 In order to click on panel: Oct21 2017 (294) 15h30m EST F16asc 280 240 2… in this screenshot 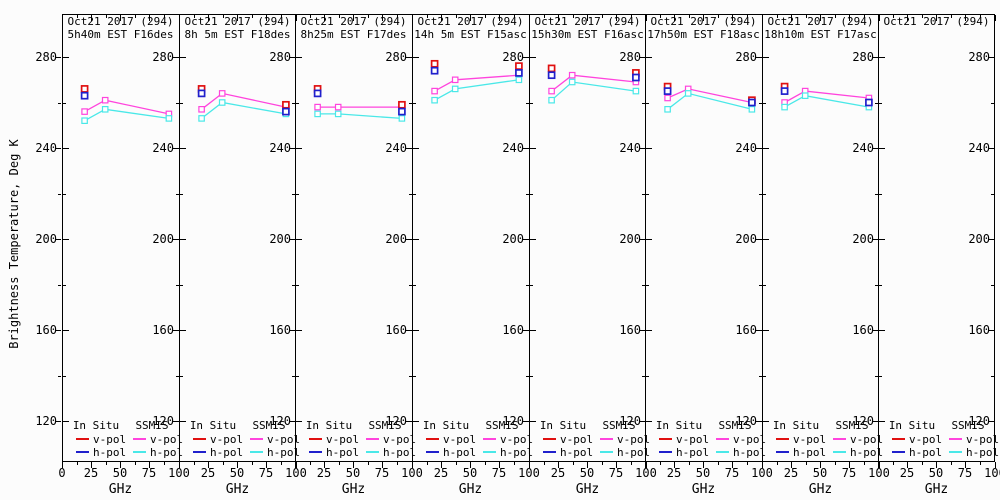, I will do `click(593, 255)`.